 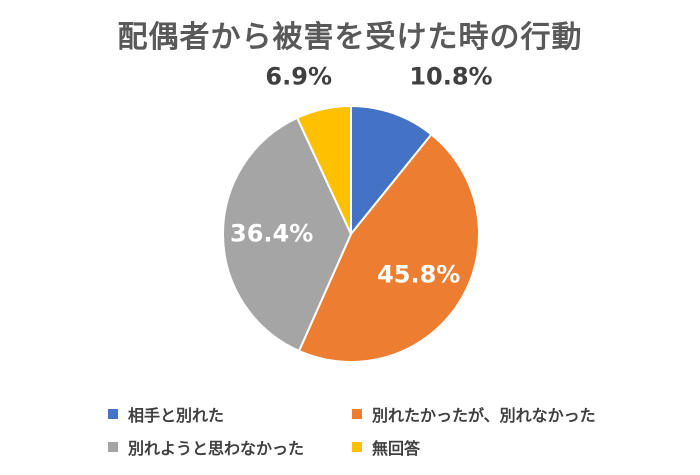 What do you see at coordinates (418, 274) in the screenshot?
I see `data-label: 45.8%` at bounding box center [418, 274].